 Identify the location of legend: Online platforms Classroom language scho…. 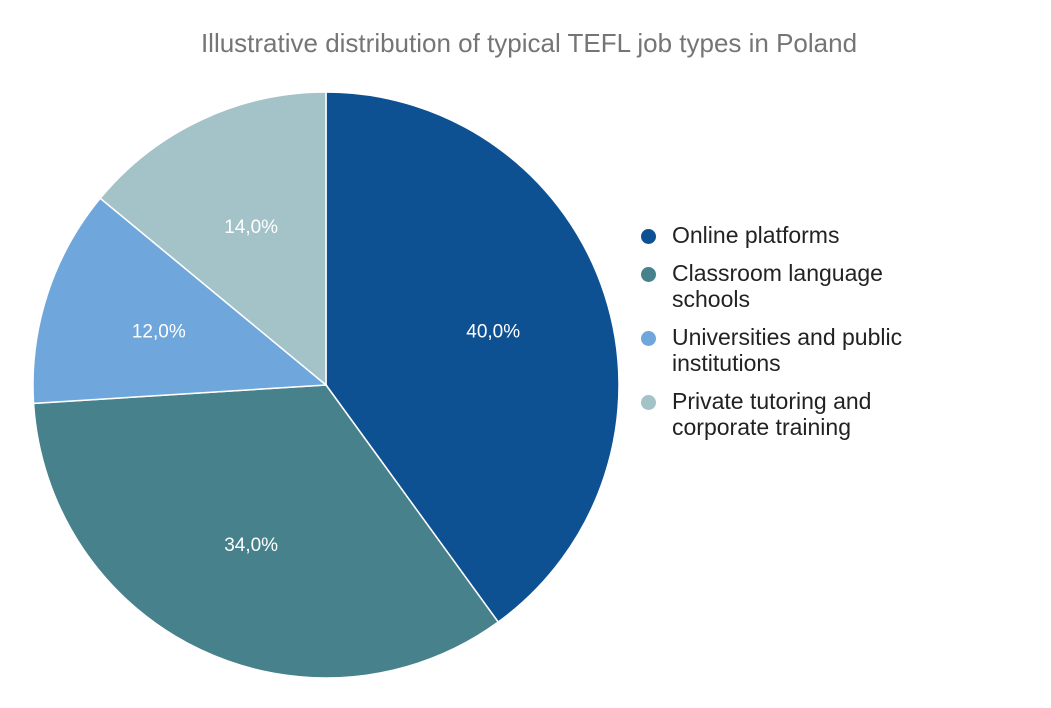
(801, 337).